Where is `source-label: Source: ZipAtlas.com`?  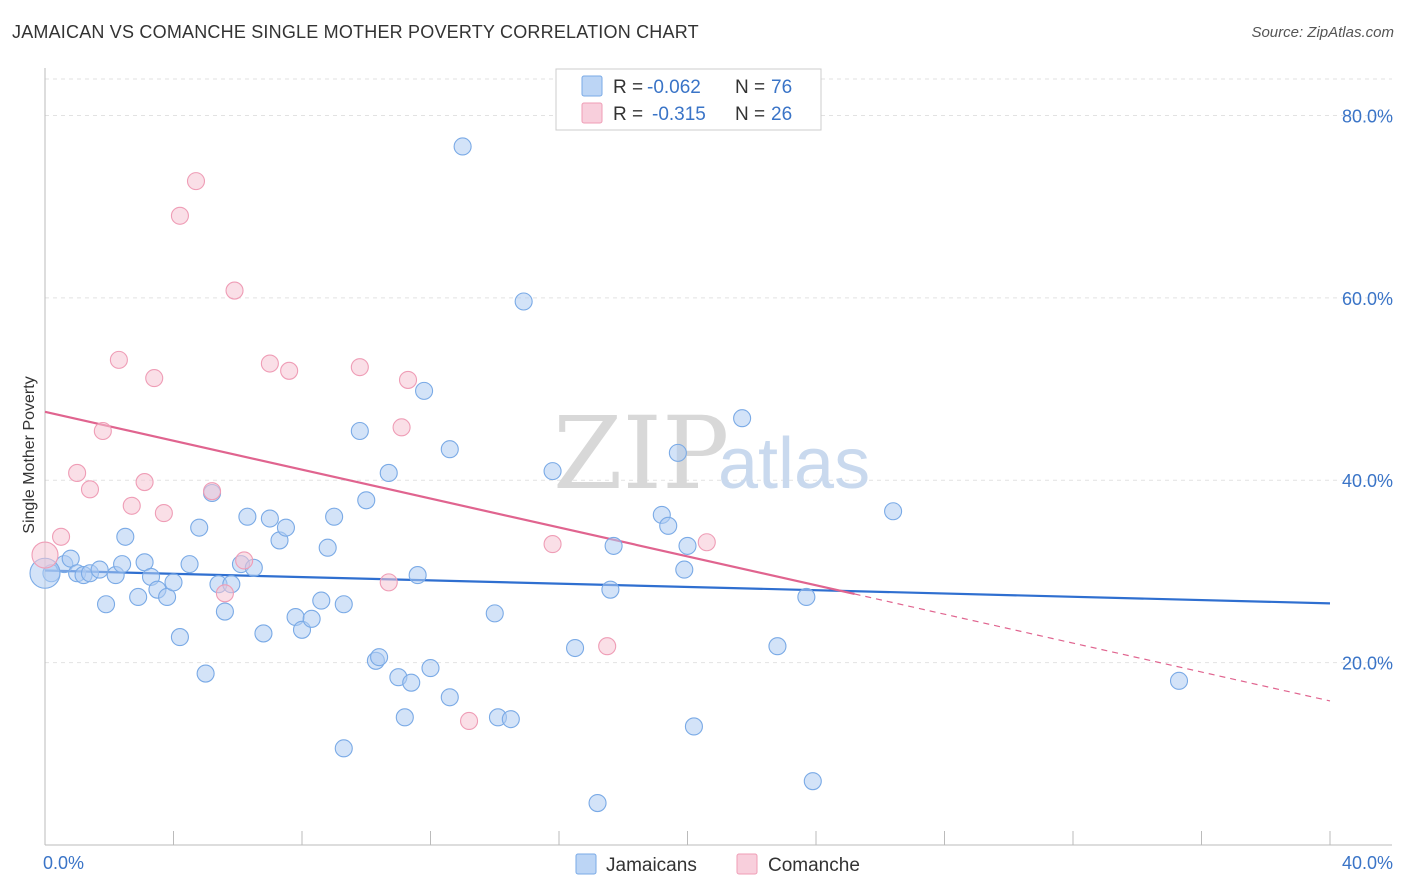
source-label: Source: ZipAtlas.com is located at coordinates (1322, 32).